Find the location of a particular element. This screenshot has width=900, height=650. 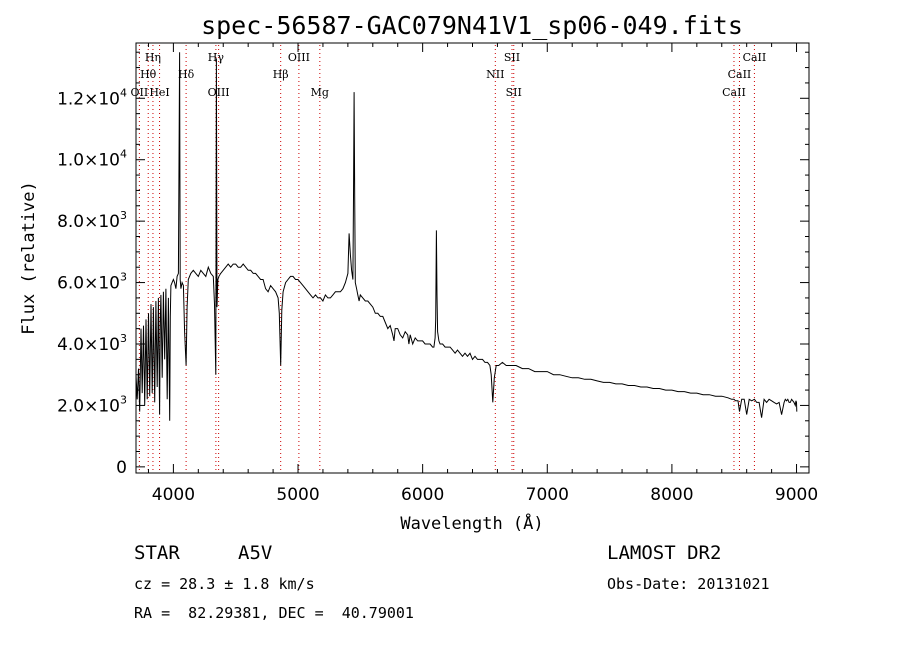

x-tick-label: 5000 is located at coordinates (297, 495).